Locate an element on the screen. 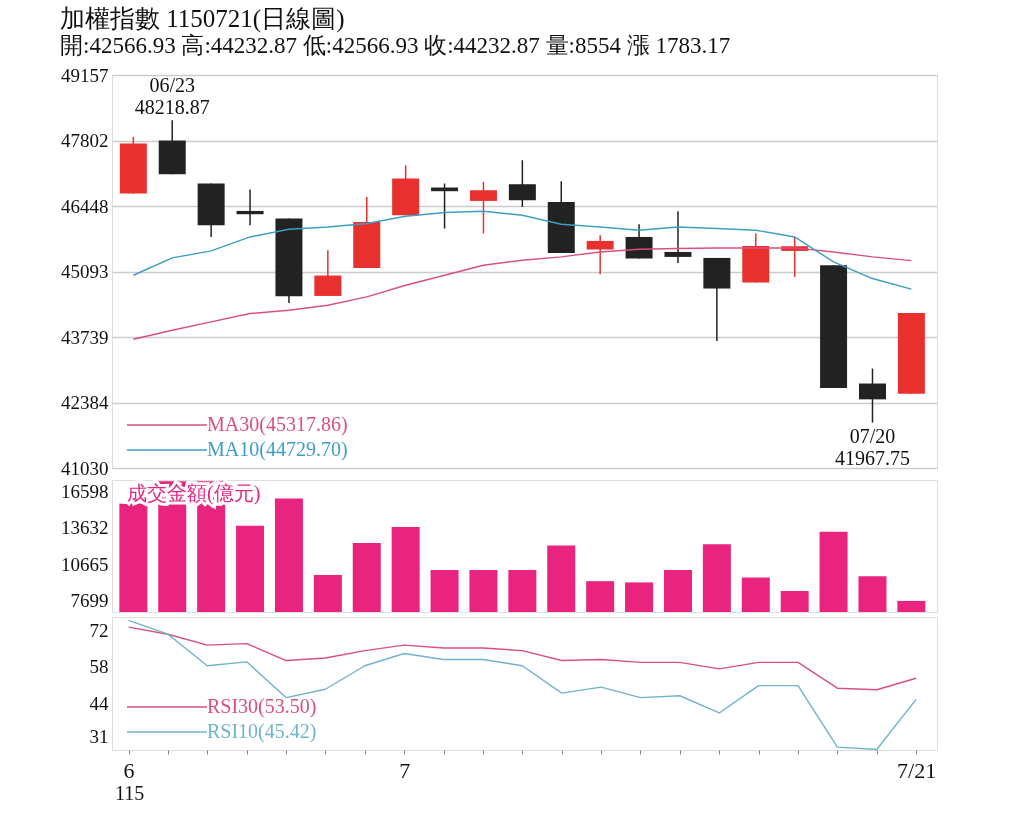  y-tick-label: 43739 is located at coordinates (85, 337).